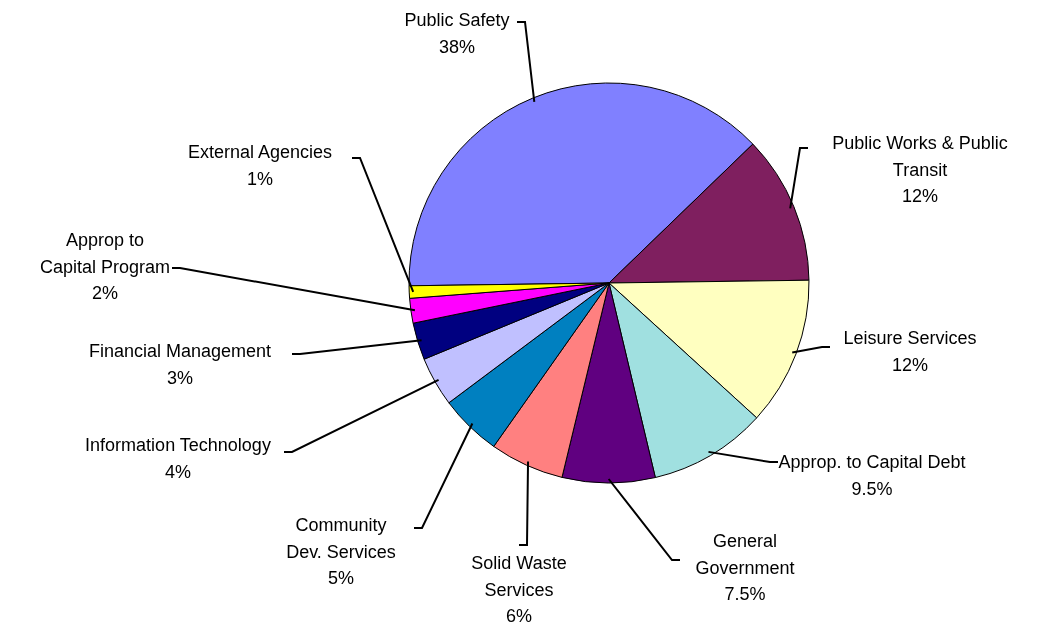 The height and width of the screenshot is (627, 1047). I want to click on slice-label: Leisure Services, so click(910, 338).